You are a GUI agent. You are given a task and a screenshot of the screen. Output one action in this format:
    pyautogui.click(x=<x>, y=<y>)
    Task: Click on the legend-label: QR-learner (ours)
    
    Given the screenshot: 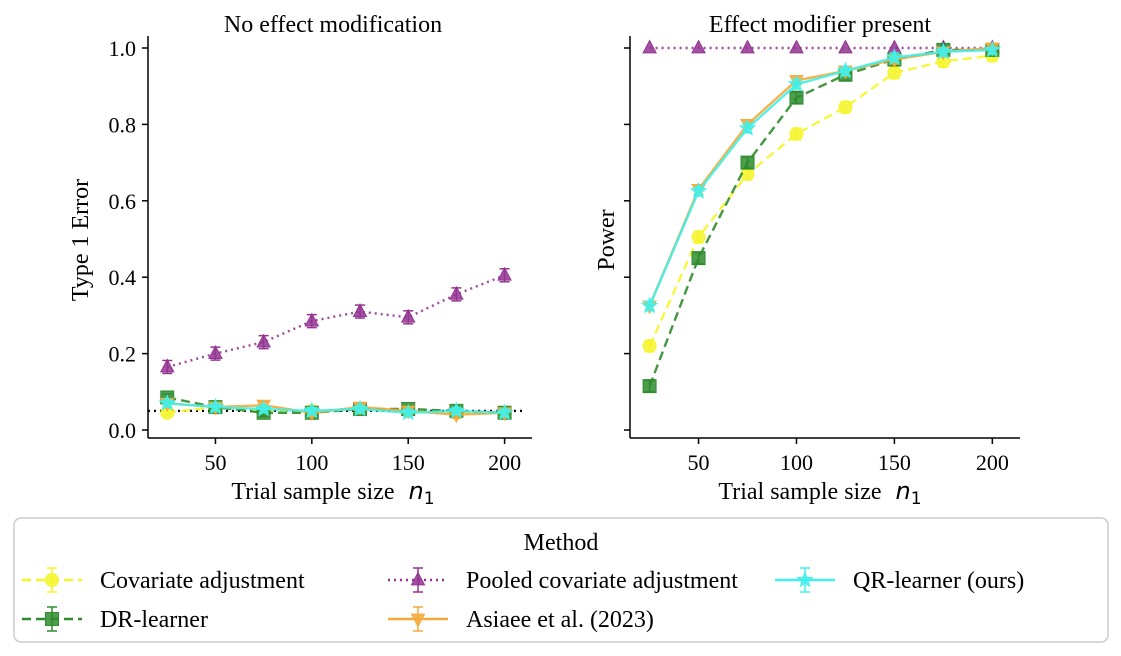 What is the action you would take?
    pyautogui.click(x=938, y=581)
    